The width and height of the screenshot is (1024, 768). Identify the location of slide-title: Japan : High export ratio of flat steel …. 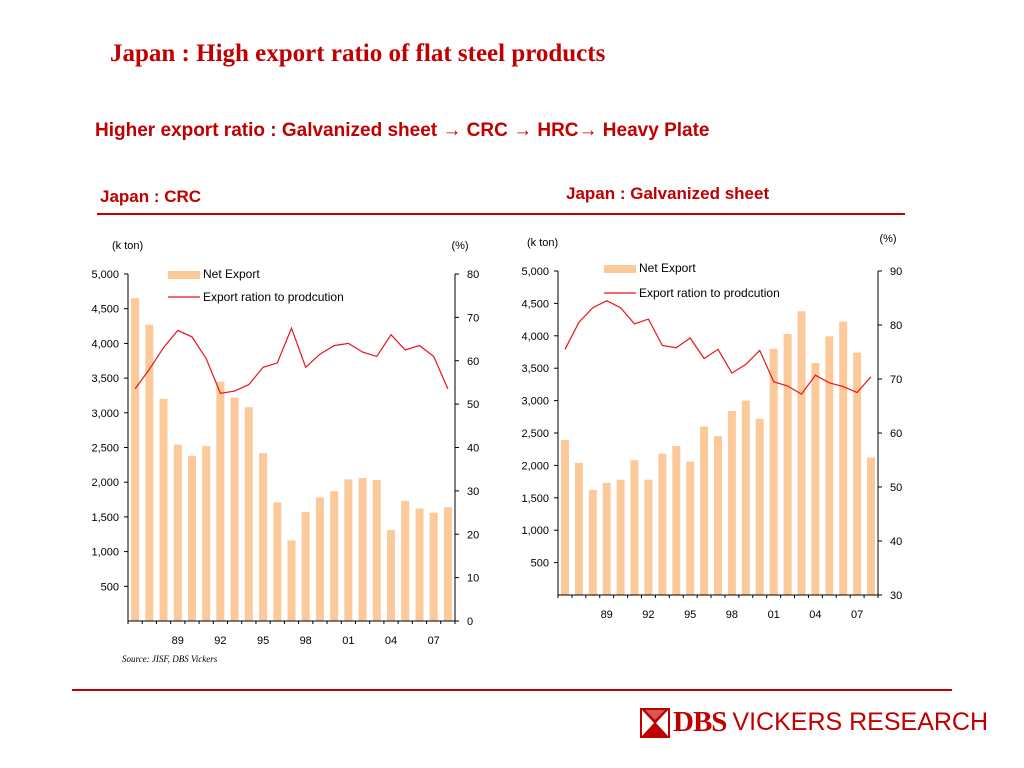
(358, 53).